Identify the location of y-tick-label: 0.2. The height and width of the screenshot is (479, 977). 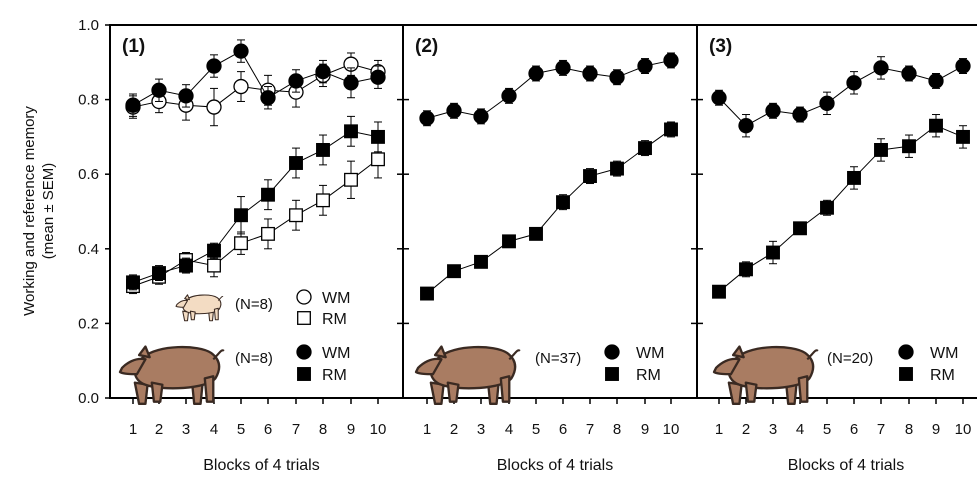
(88, 323).